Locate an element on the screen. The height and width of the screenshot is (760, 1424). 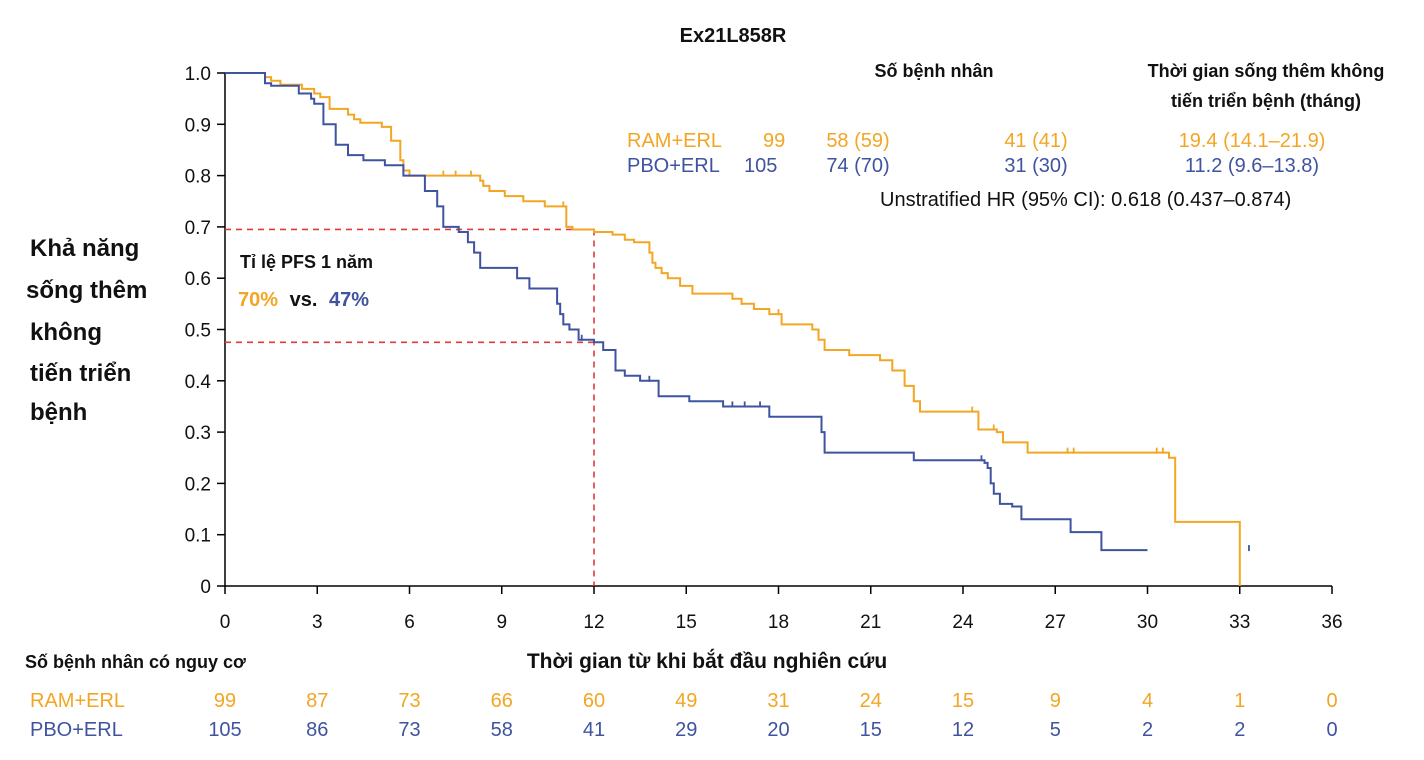
risk-value-pbo: 12 is located at coordinates (963, 730).